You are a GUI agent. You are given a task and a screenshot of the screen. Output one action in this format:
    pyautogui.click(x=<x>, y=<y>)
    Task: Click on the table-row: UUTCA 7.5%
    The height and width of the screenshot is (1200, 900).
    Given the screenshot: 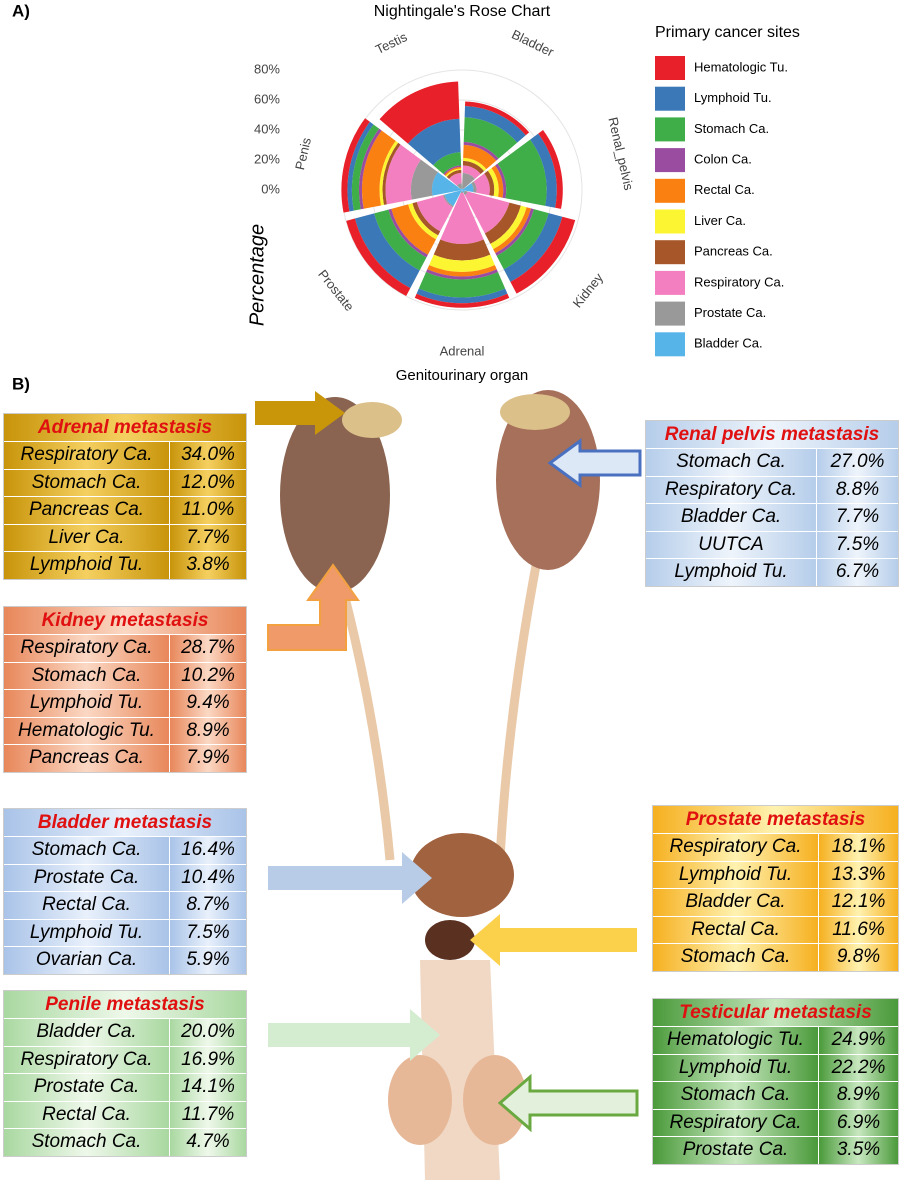 What is the action you would take?
    pyautogui.click(x=772, y=544)
    